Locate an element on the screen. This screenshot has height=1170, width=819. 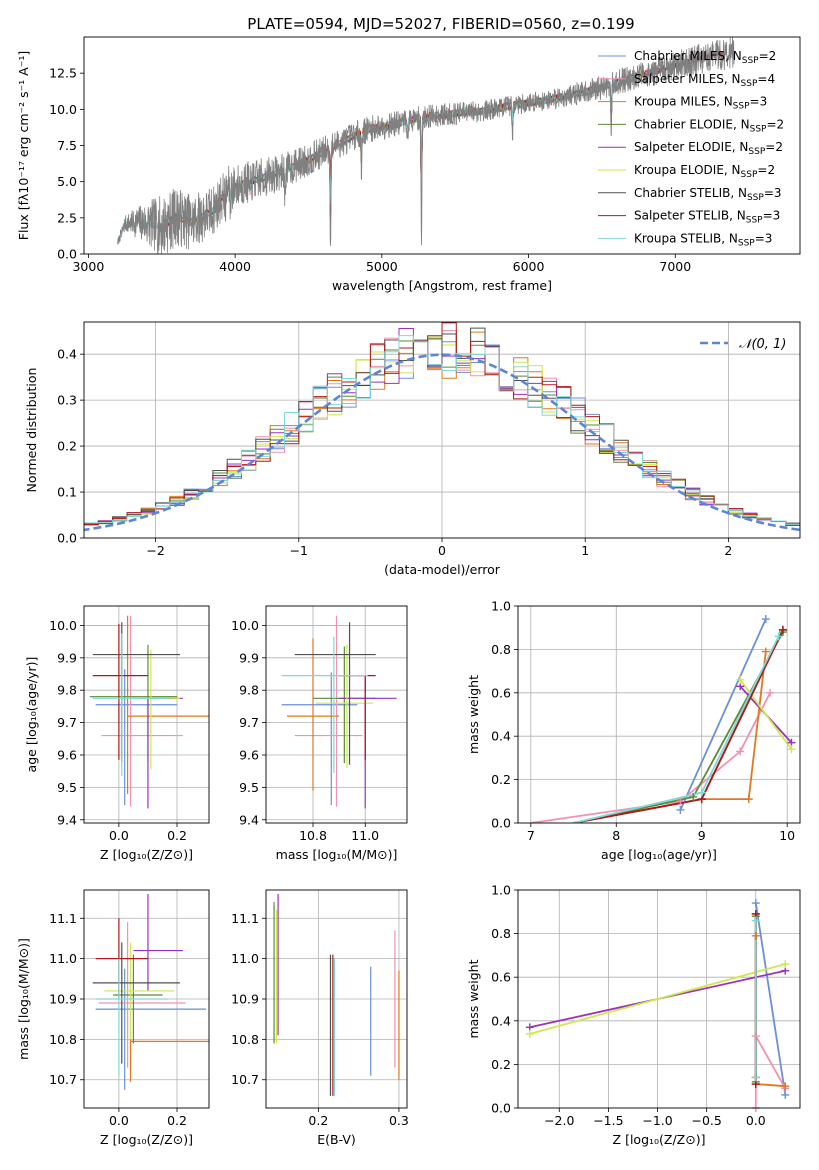
y-tick-label: 0.8 is located at coordinates (501, 649).